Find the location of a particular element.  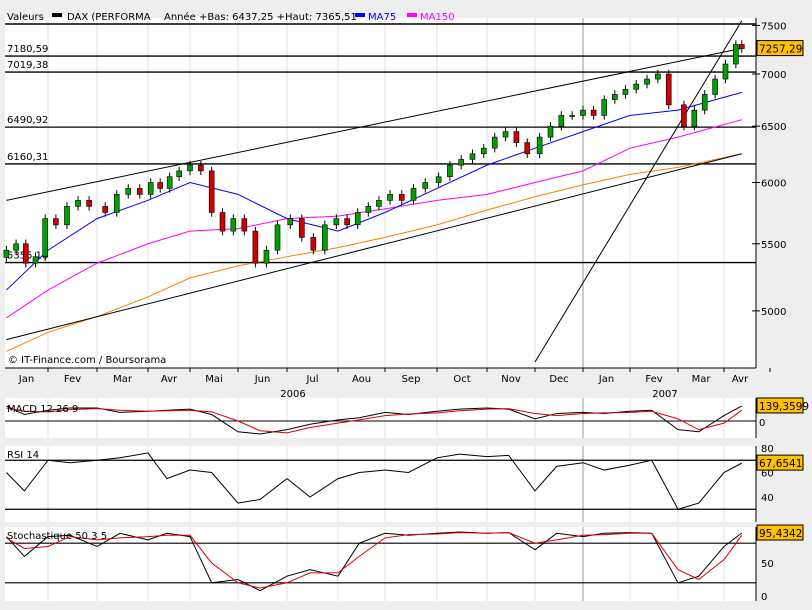

month-label: Fev is located at coordinates (72, 379).